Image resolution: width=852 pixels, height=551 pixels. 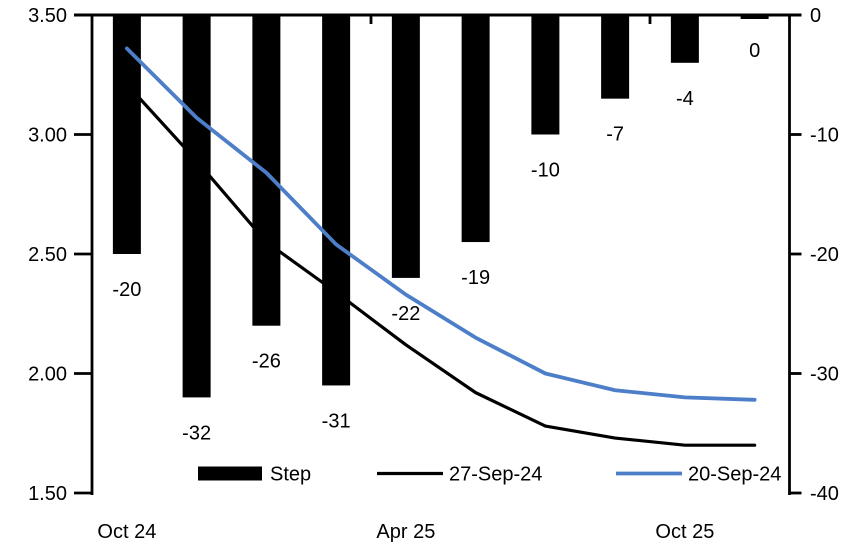 I want to click on right-axis-label: -20, so click(x=824, y=255).